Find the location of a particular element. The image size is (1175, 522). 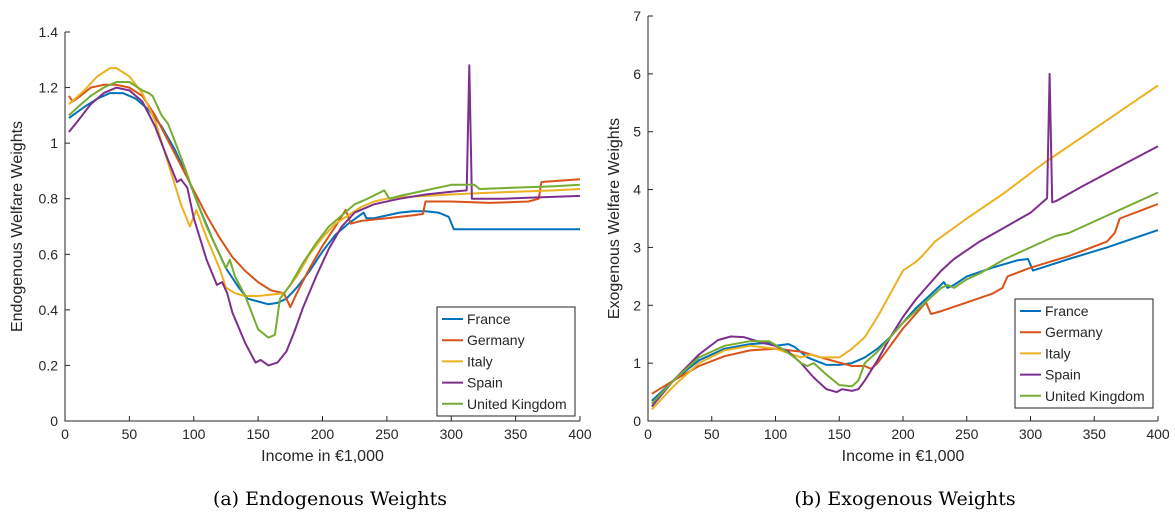

caption-b: (b) Exogenous Weights is located at coordinates (904, 499).